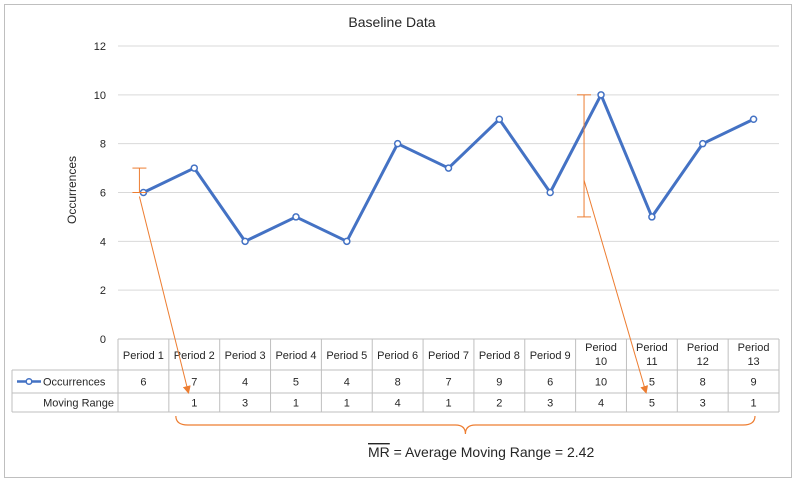 This screenshot has height=488, width=797. What do you see at coordinates (601, 383) in the screenshot?
I see `data-label: 10` at bounding box center [601, 383].